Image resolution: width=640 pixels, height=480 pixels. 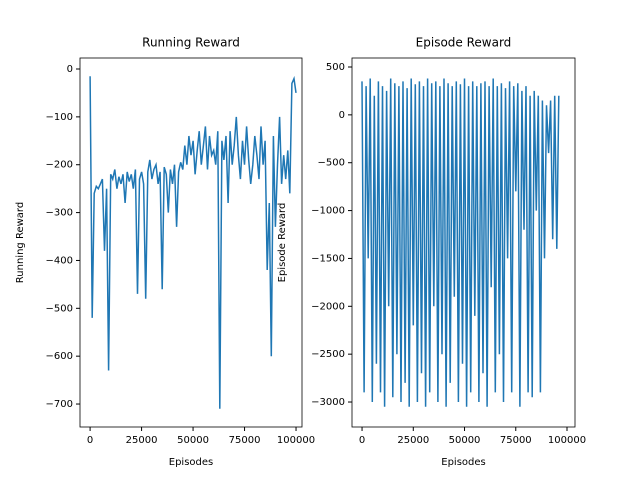 I want to click on chart-title: Episode Reward, so click(x=464, y=43).